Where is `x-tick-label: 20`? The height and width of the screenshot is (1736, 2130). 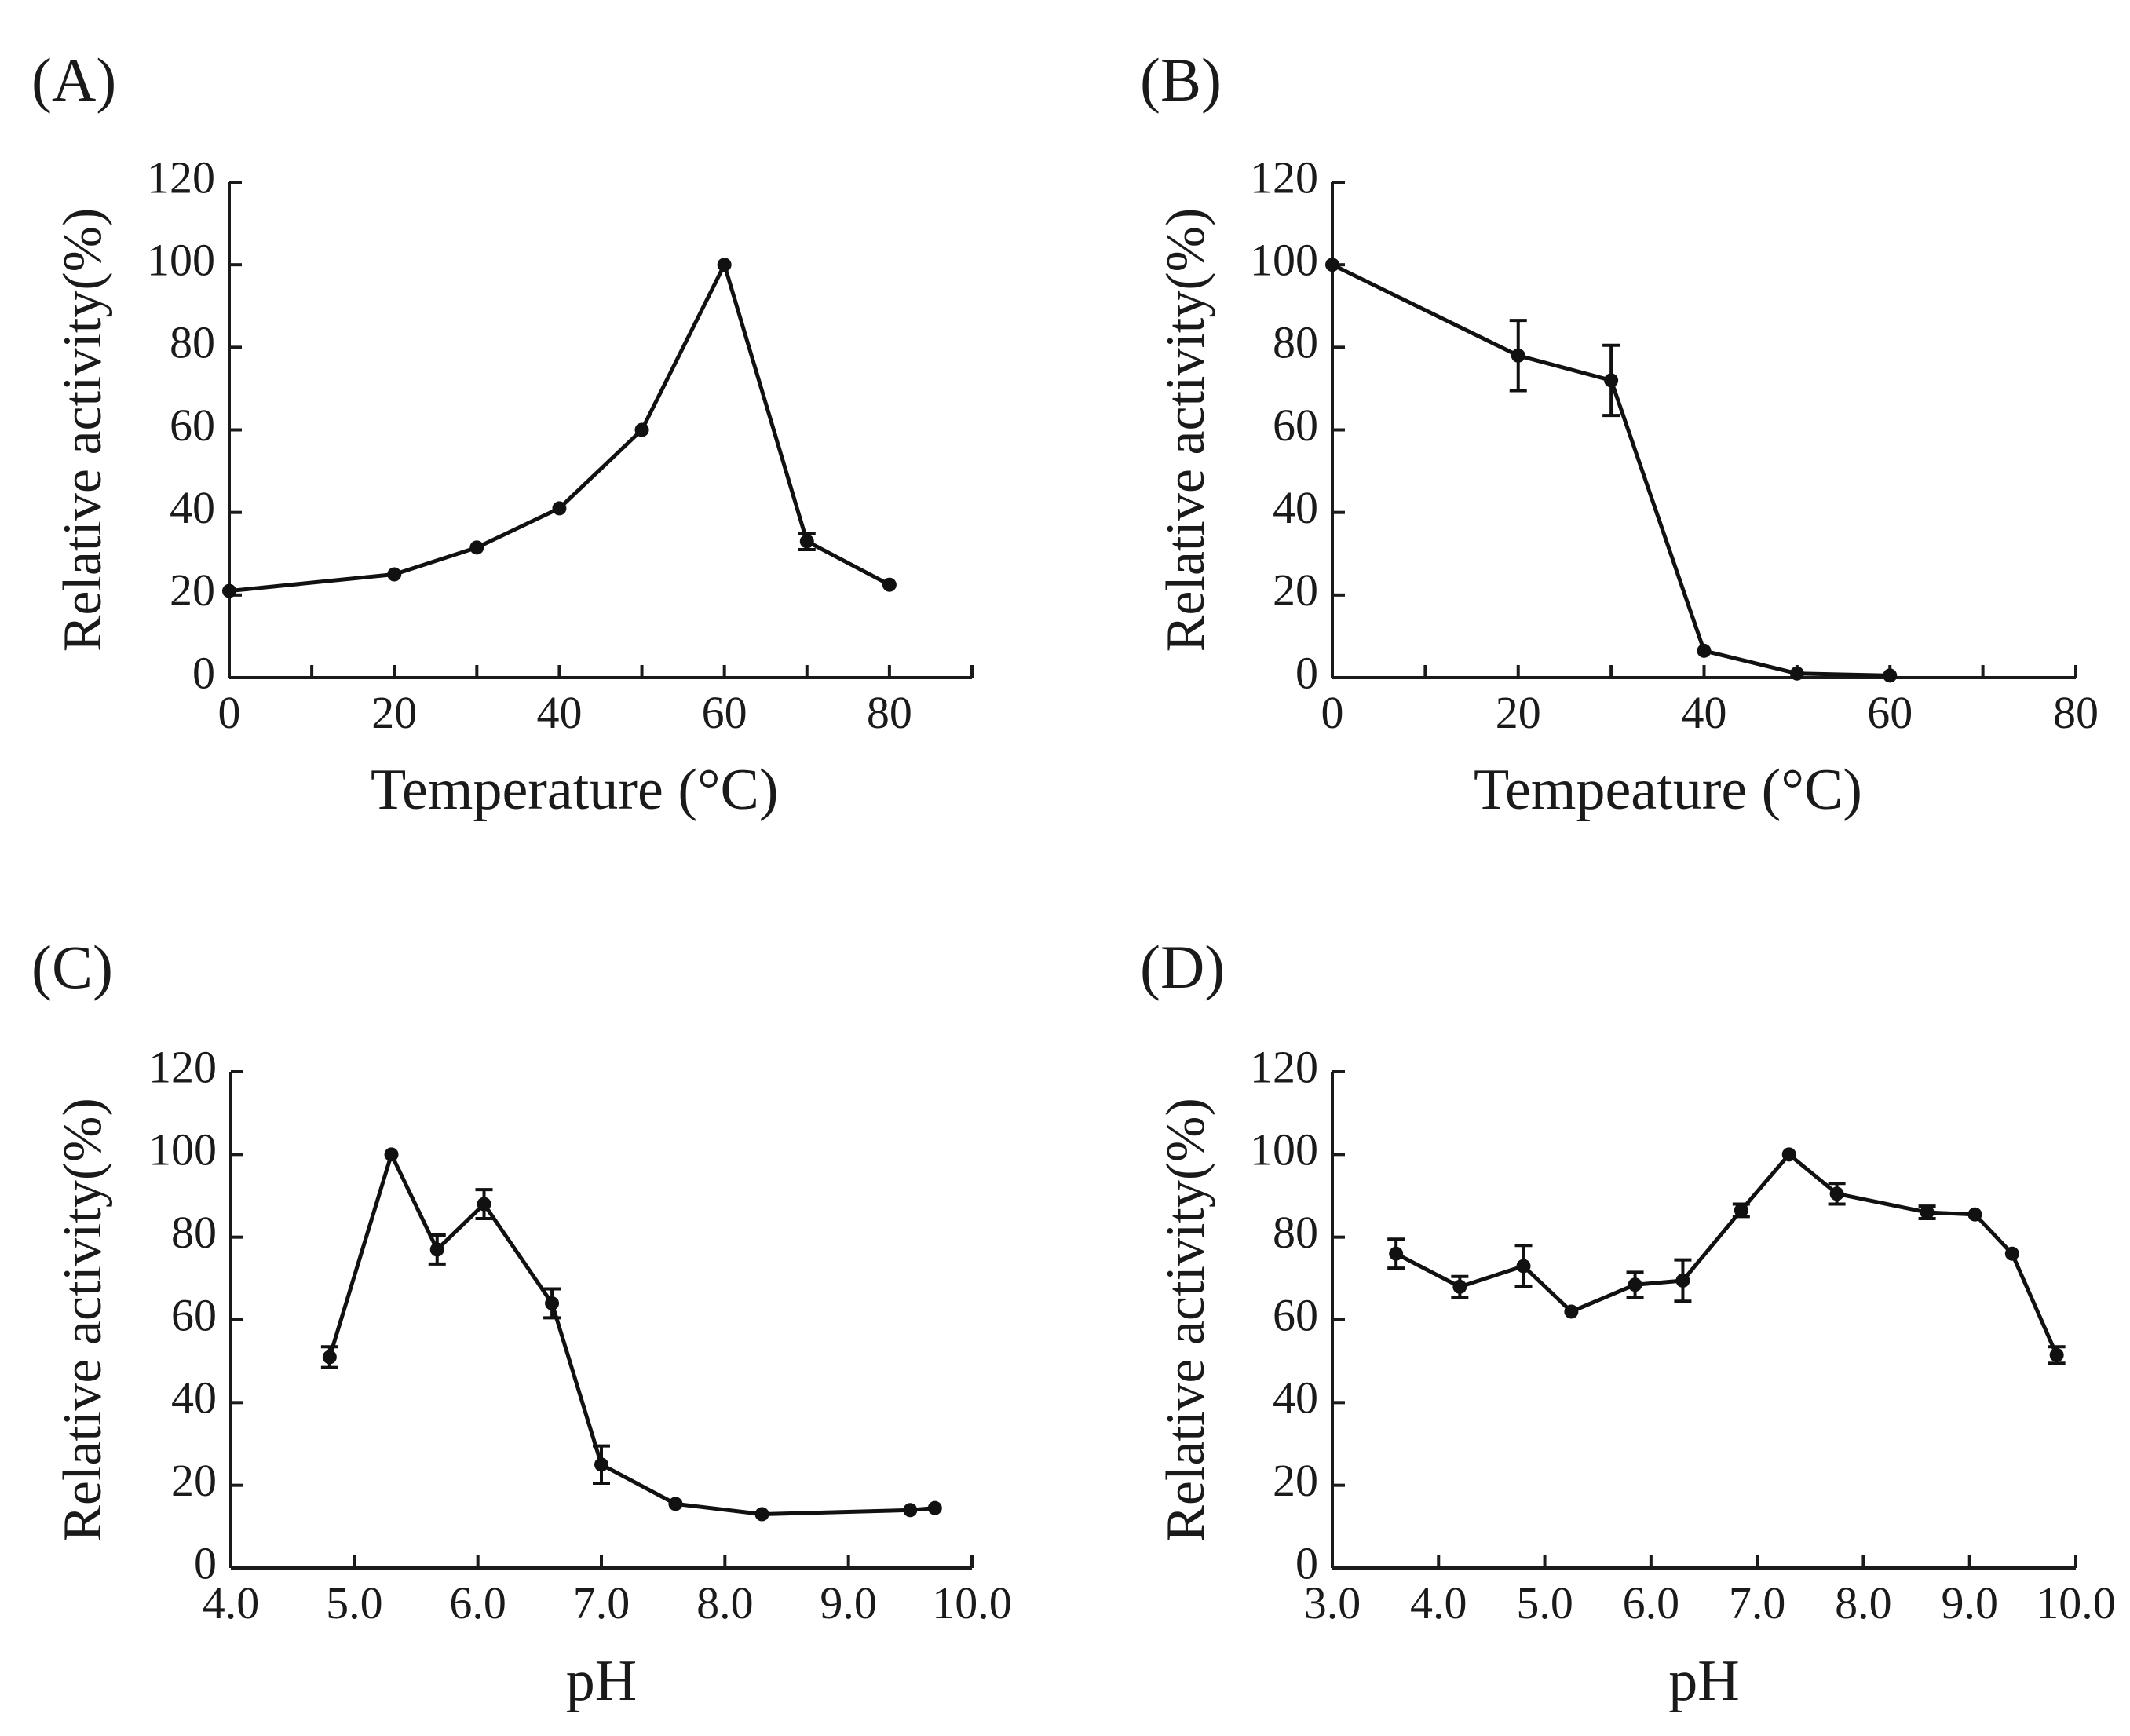
x-tick-label: 20 is located at coordinates (394, 712).